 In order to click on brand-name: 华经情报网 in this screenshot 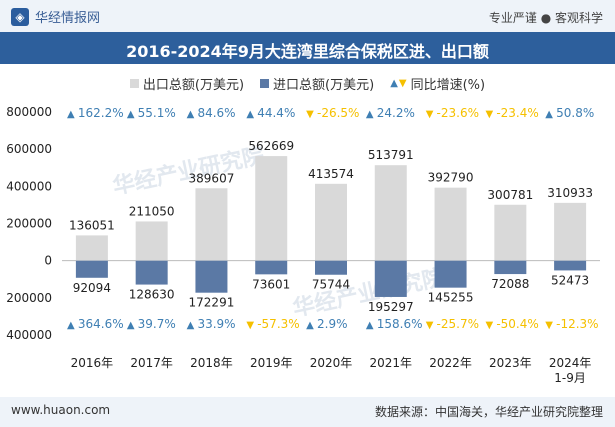, I will do `click(68, 18)`.